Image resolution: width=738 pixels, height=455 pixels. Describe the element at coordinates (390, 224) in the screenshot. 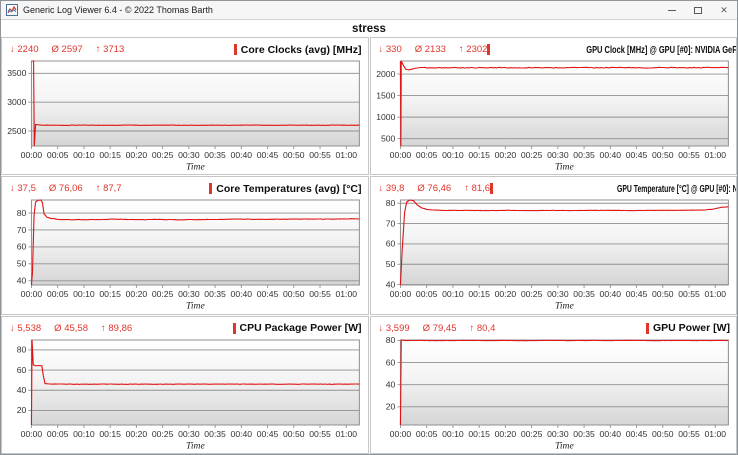

I see `svg-text: 70` at that location.